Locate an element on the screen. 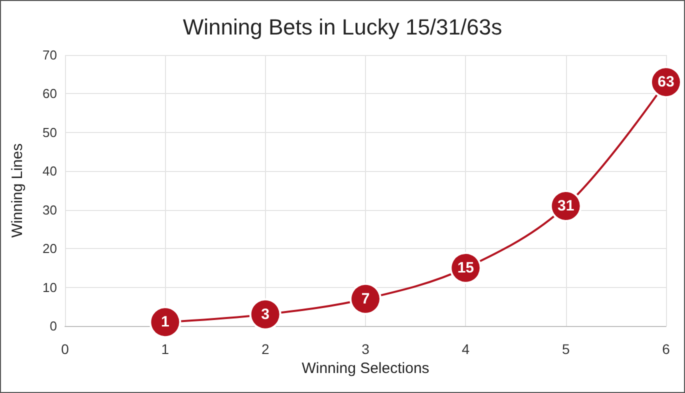 This screenshot has height=393, width=685. y-tick-label: 0 is located at coordinates (53, 326).